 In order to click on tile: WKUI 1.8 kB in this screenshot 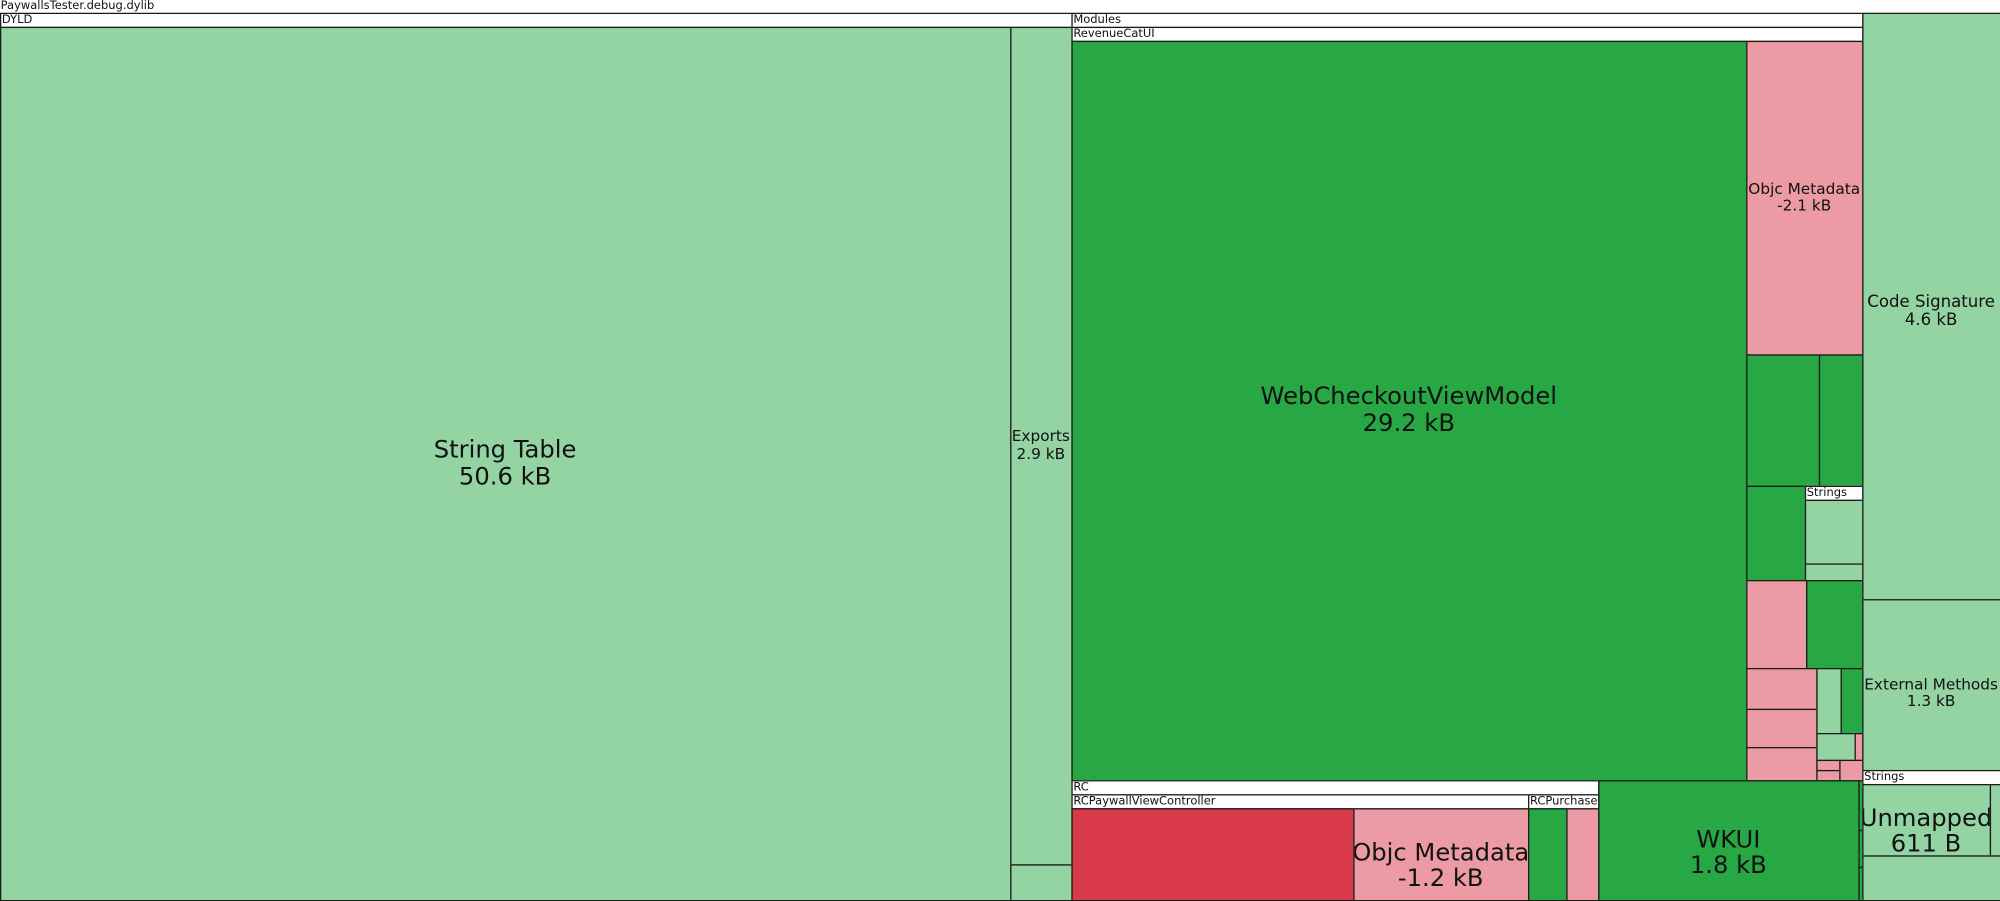, I will do `click(1728, 840)`.